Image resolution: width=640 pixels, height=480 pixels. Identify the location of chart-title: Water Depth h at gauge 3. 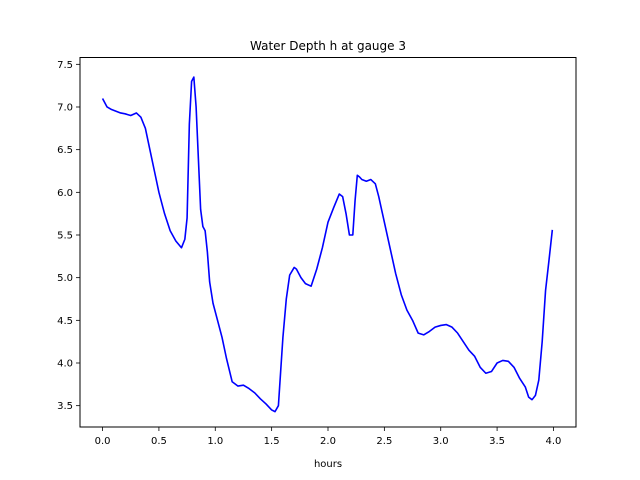
(328, 46).